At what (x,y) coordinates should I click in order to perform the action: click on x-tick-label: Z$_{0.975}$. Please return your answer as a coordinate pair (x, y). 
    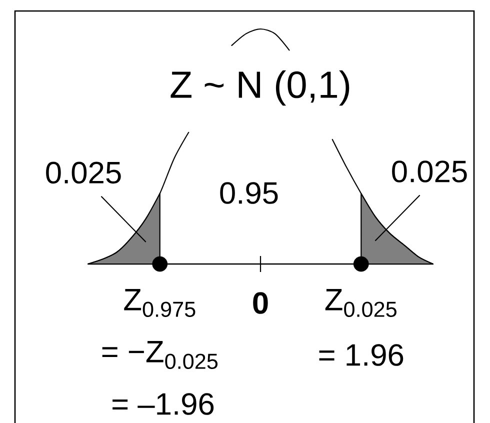
    Looking at the image, I should click on (160, 303).